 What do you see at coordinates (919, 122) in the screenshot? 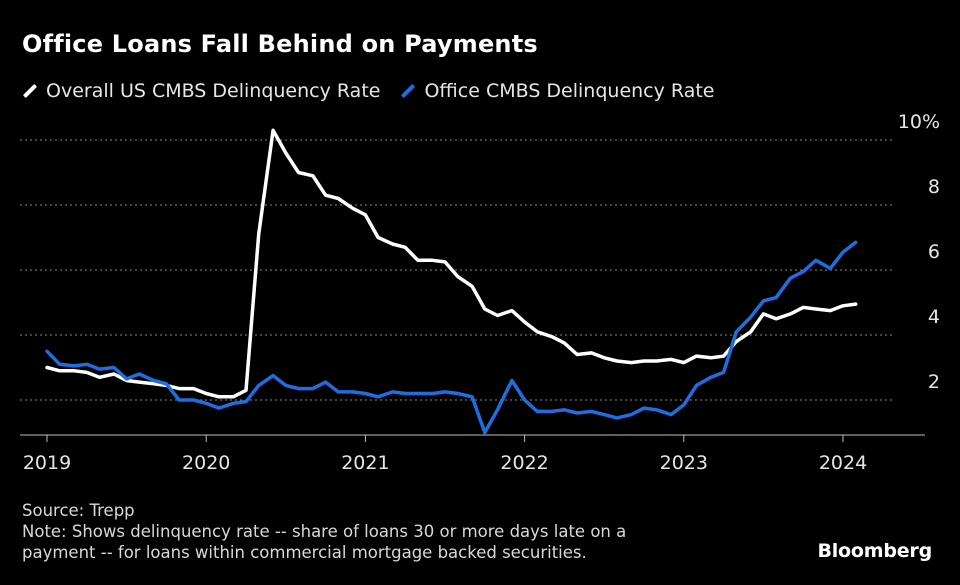
I see `y-tick-label: 10%` at bounding box center [919, 122].